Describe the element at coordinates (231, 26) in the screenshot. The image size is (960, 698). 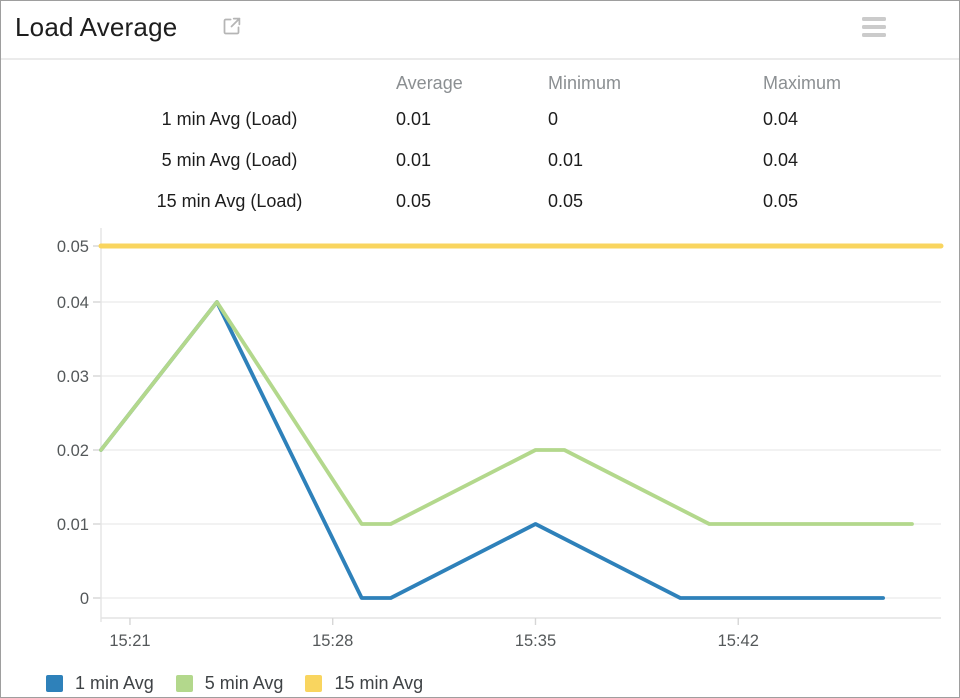
I see `open-in-new-window-icon` at that location.